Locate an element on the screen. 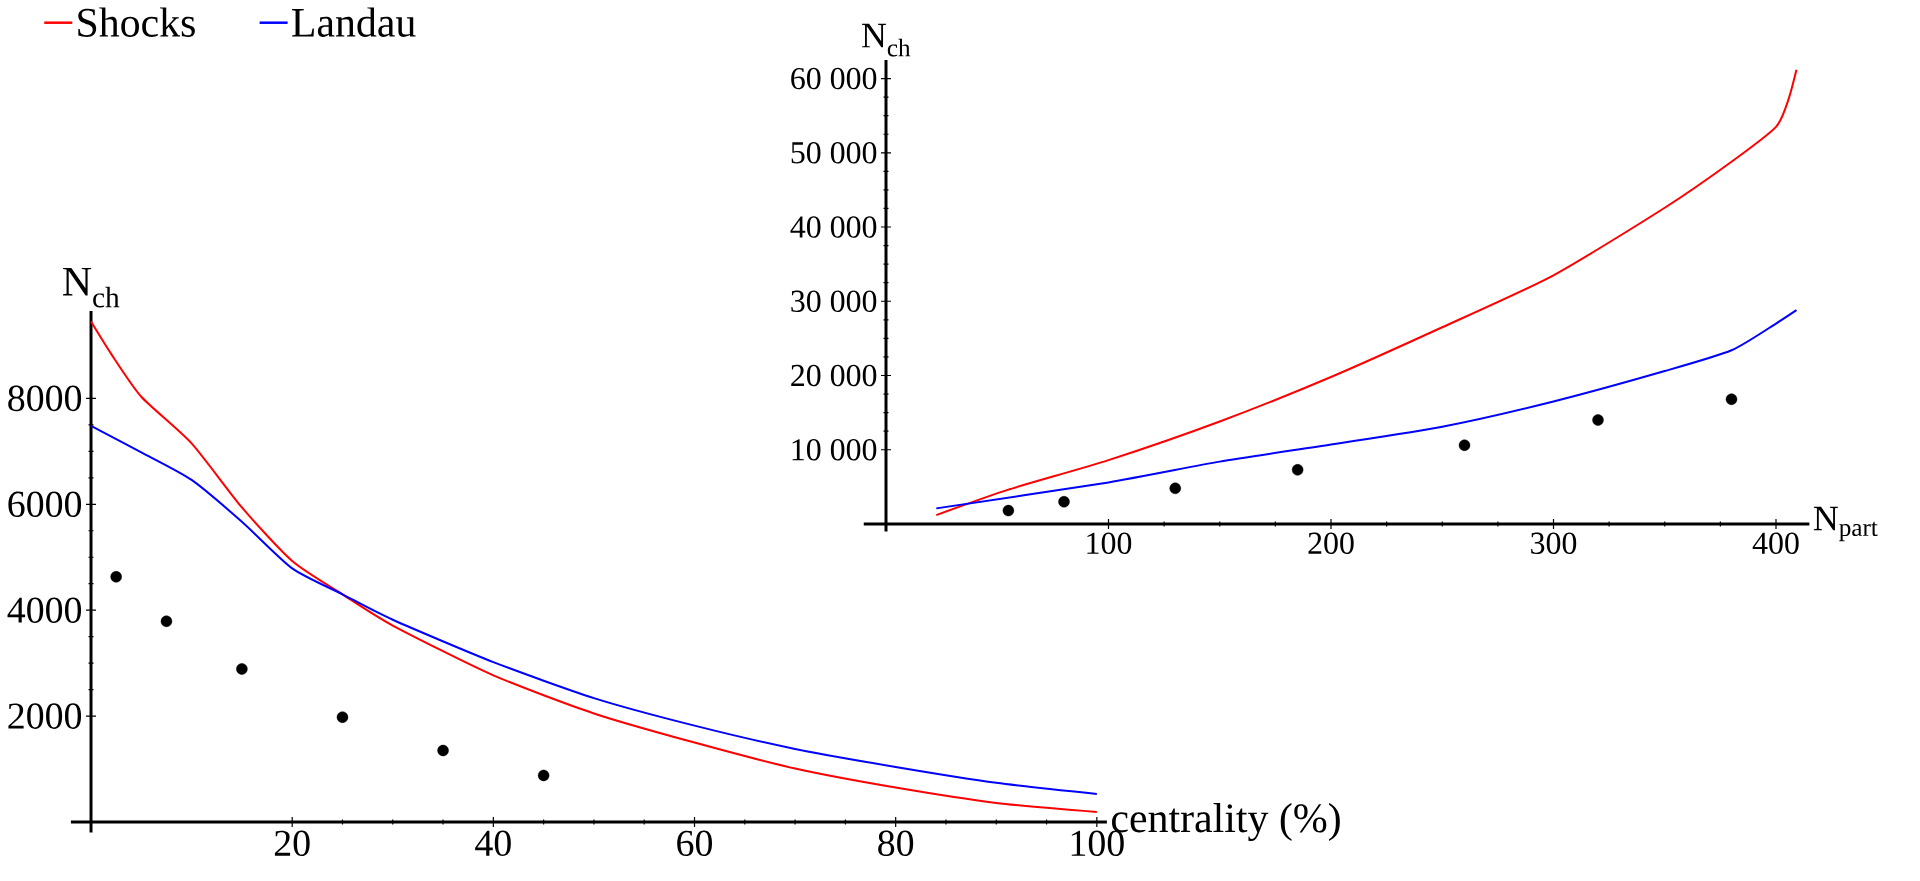 This screenshot has width=1920, height=881. legend-label: Landau is located at coordinates (354, 22).